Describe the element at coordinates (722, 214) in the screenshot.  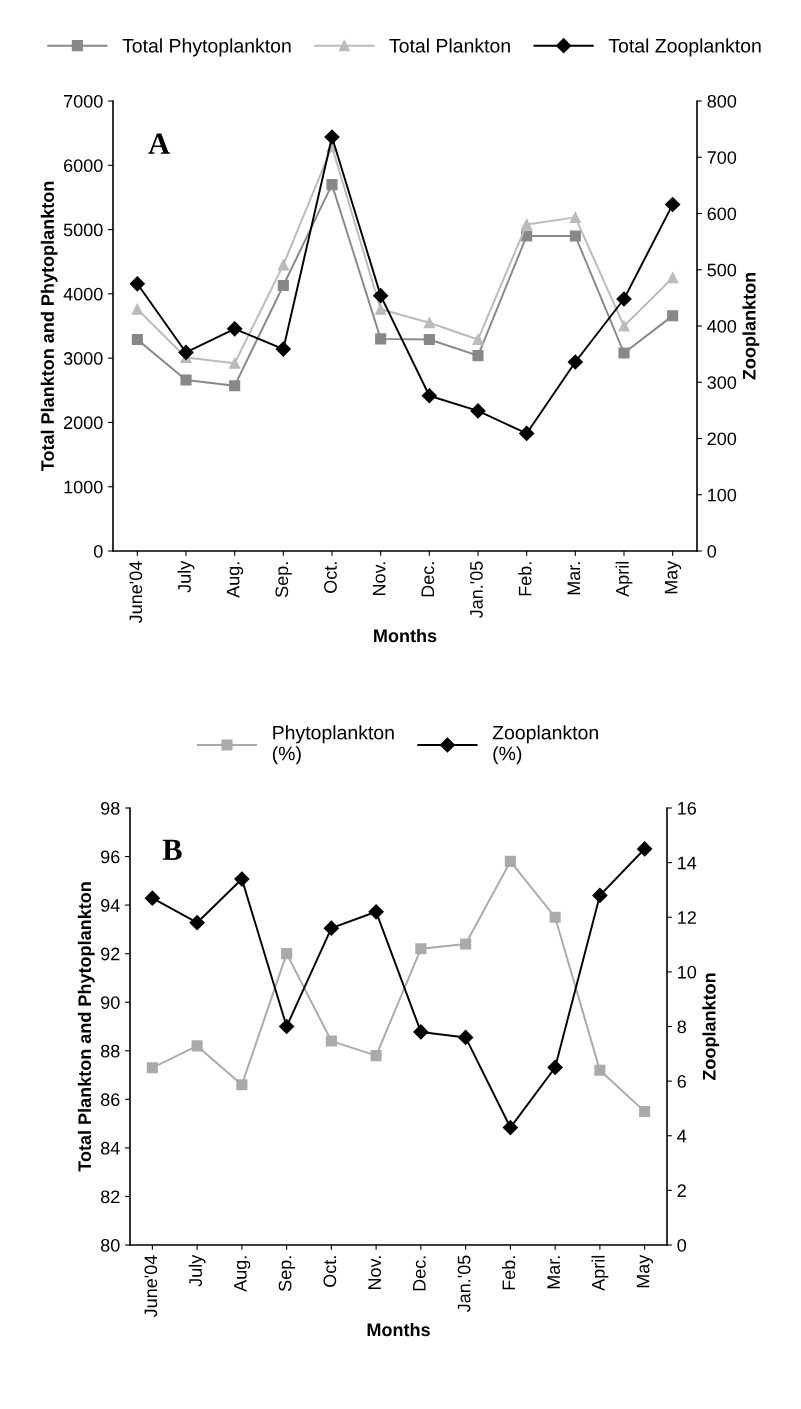
I see `y2-tick-label: 600` at that location.